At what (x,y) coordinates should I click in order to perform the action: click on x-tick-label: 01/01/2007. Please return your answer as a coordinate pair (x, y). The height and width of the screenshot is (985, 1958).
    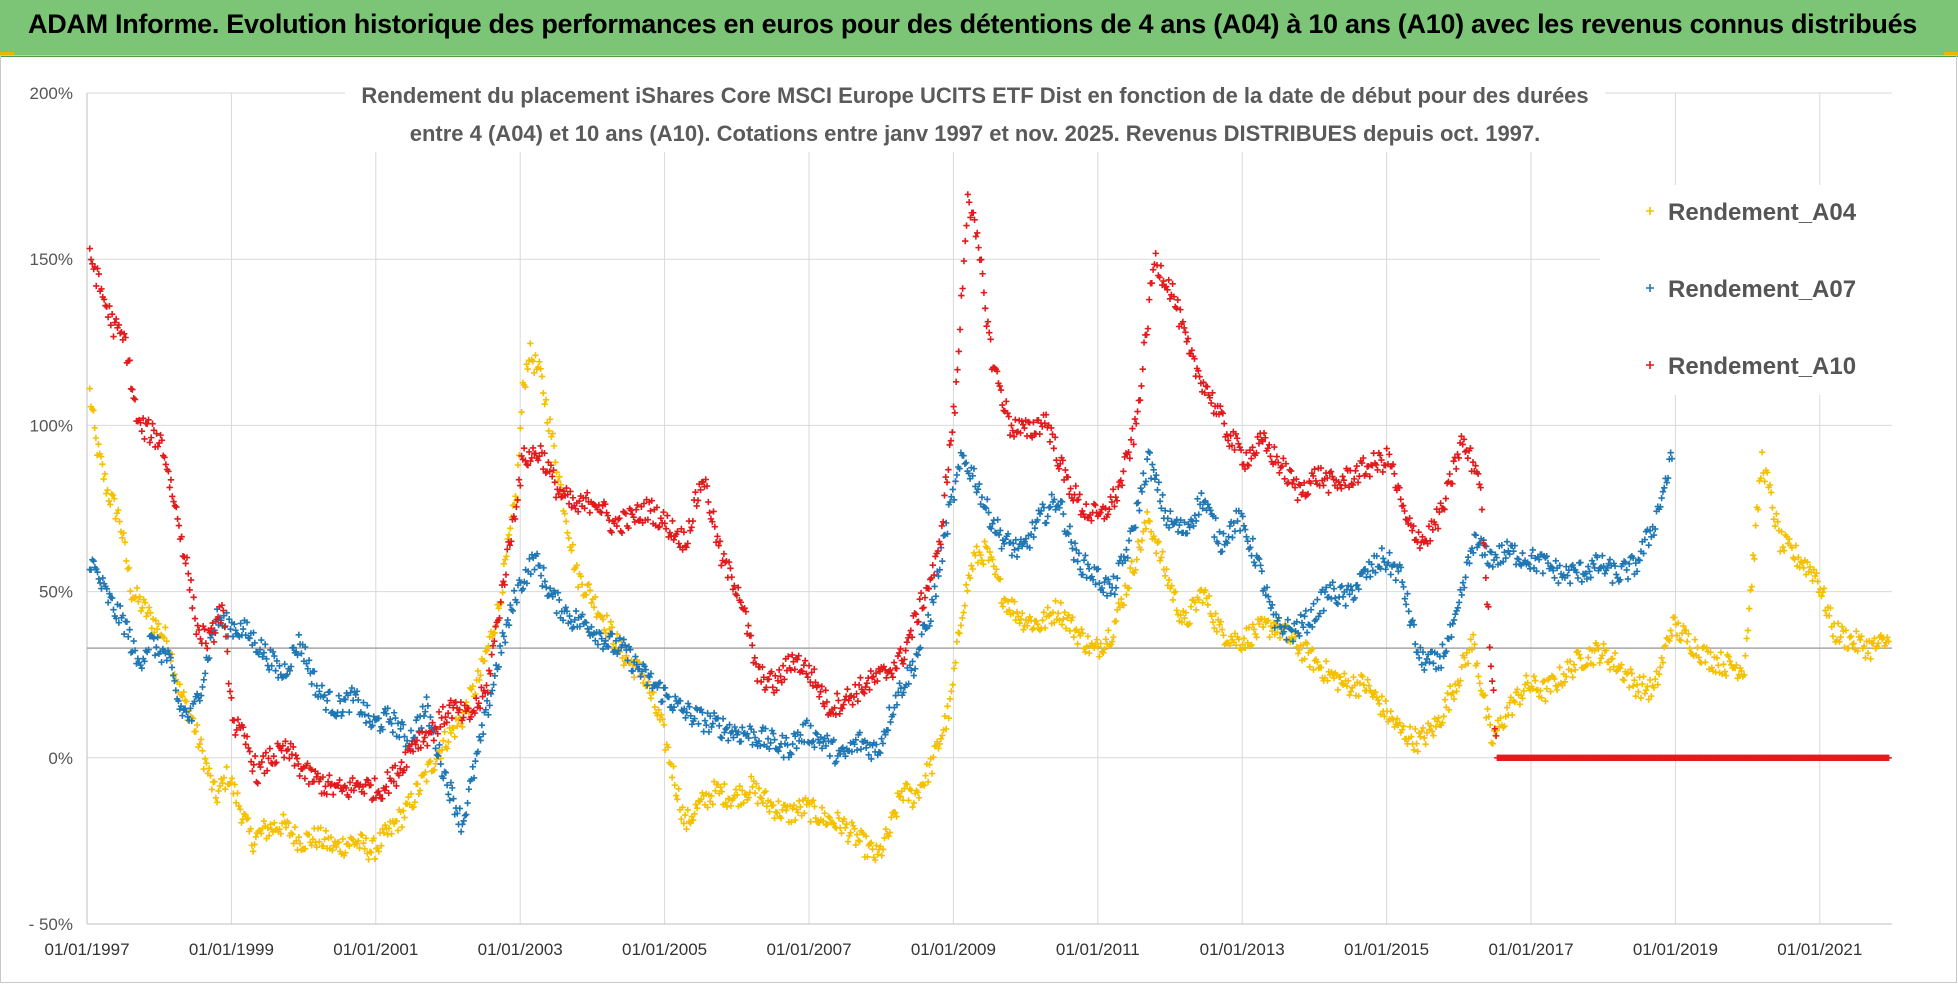
    Looking at the image, I should click on (808, 949).